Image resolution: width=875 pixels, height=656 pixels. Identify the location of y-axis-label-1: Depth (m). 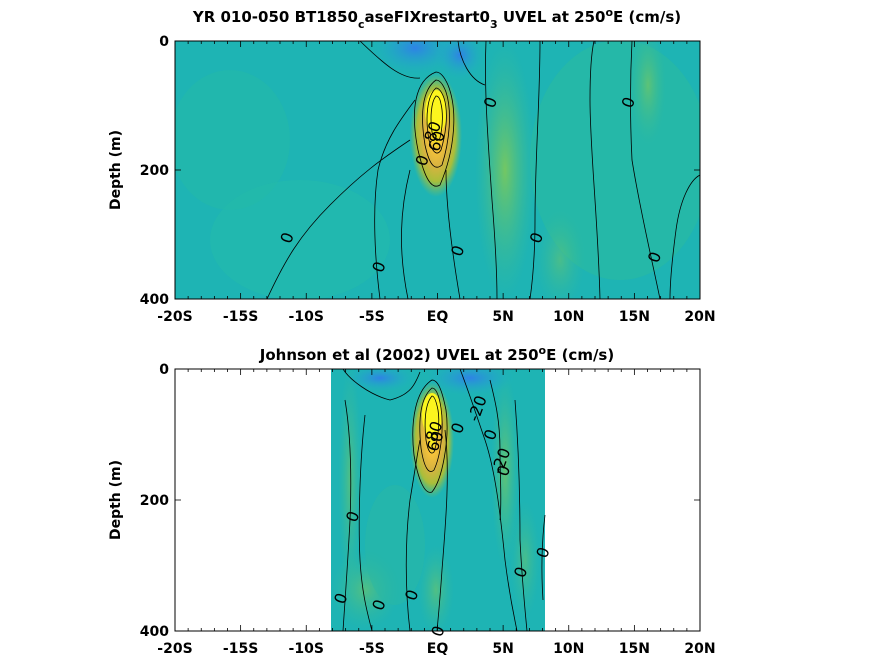
(116, 170).